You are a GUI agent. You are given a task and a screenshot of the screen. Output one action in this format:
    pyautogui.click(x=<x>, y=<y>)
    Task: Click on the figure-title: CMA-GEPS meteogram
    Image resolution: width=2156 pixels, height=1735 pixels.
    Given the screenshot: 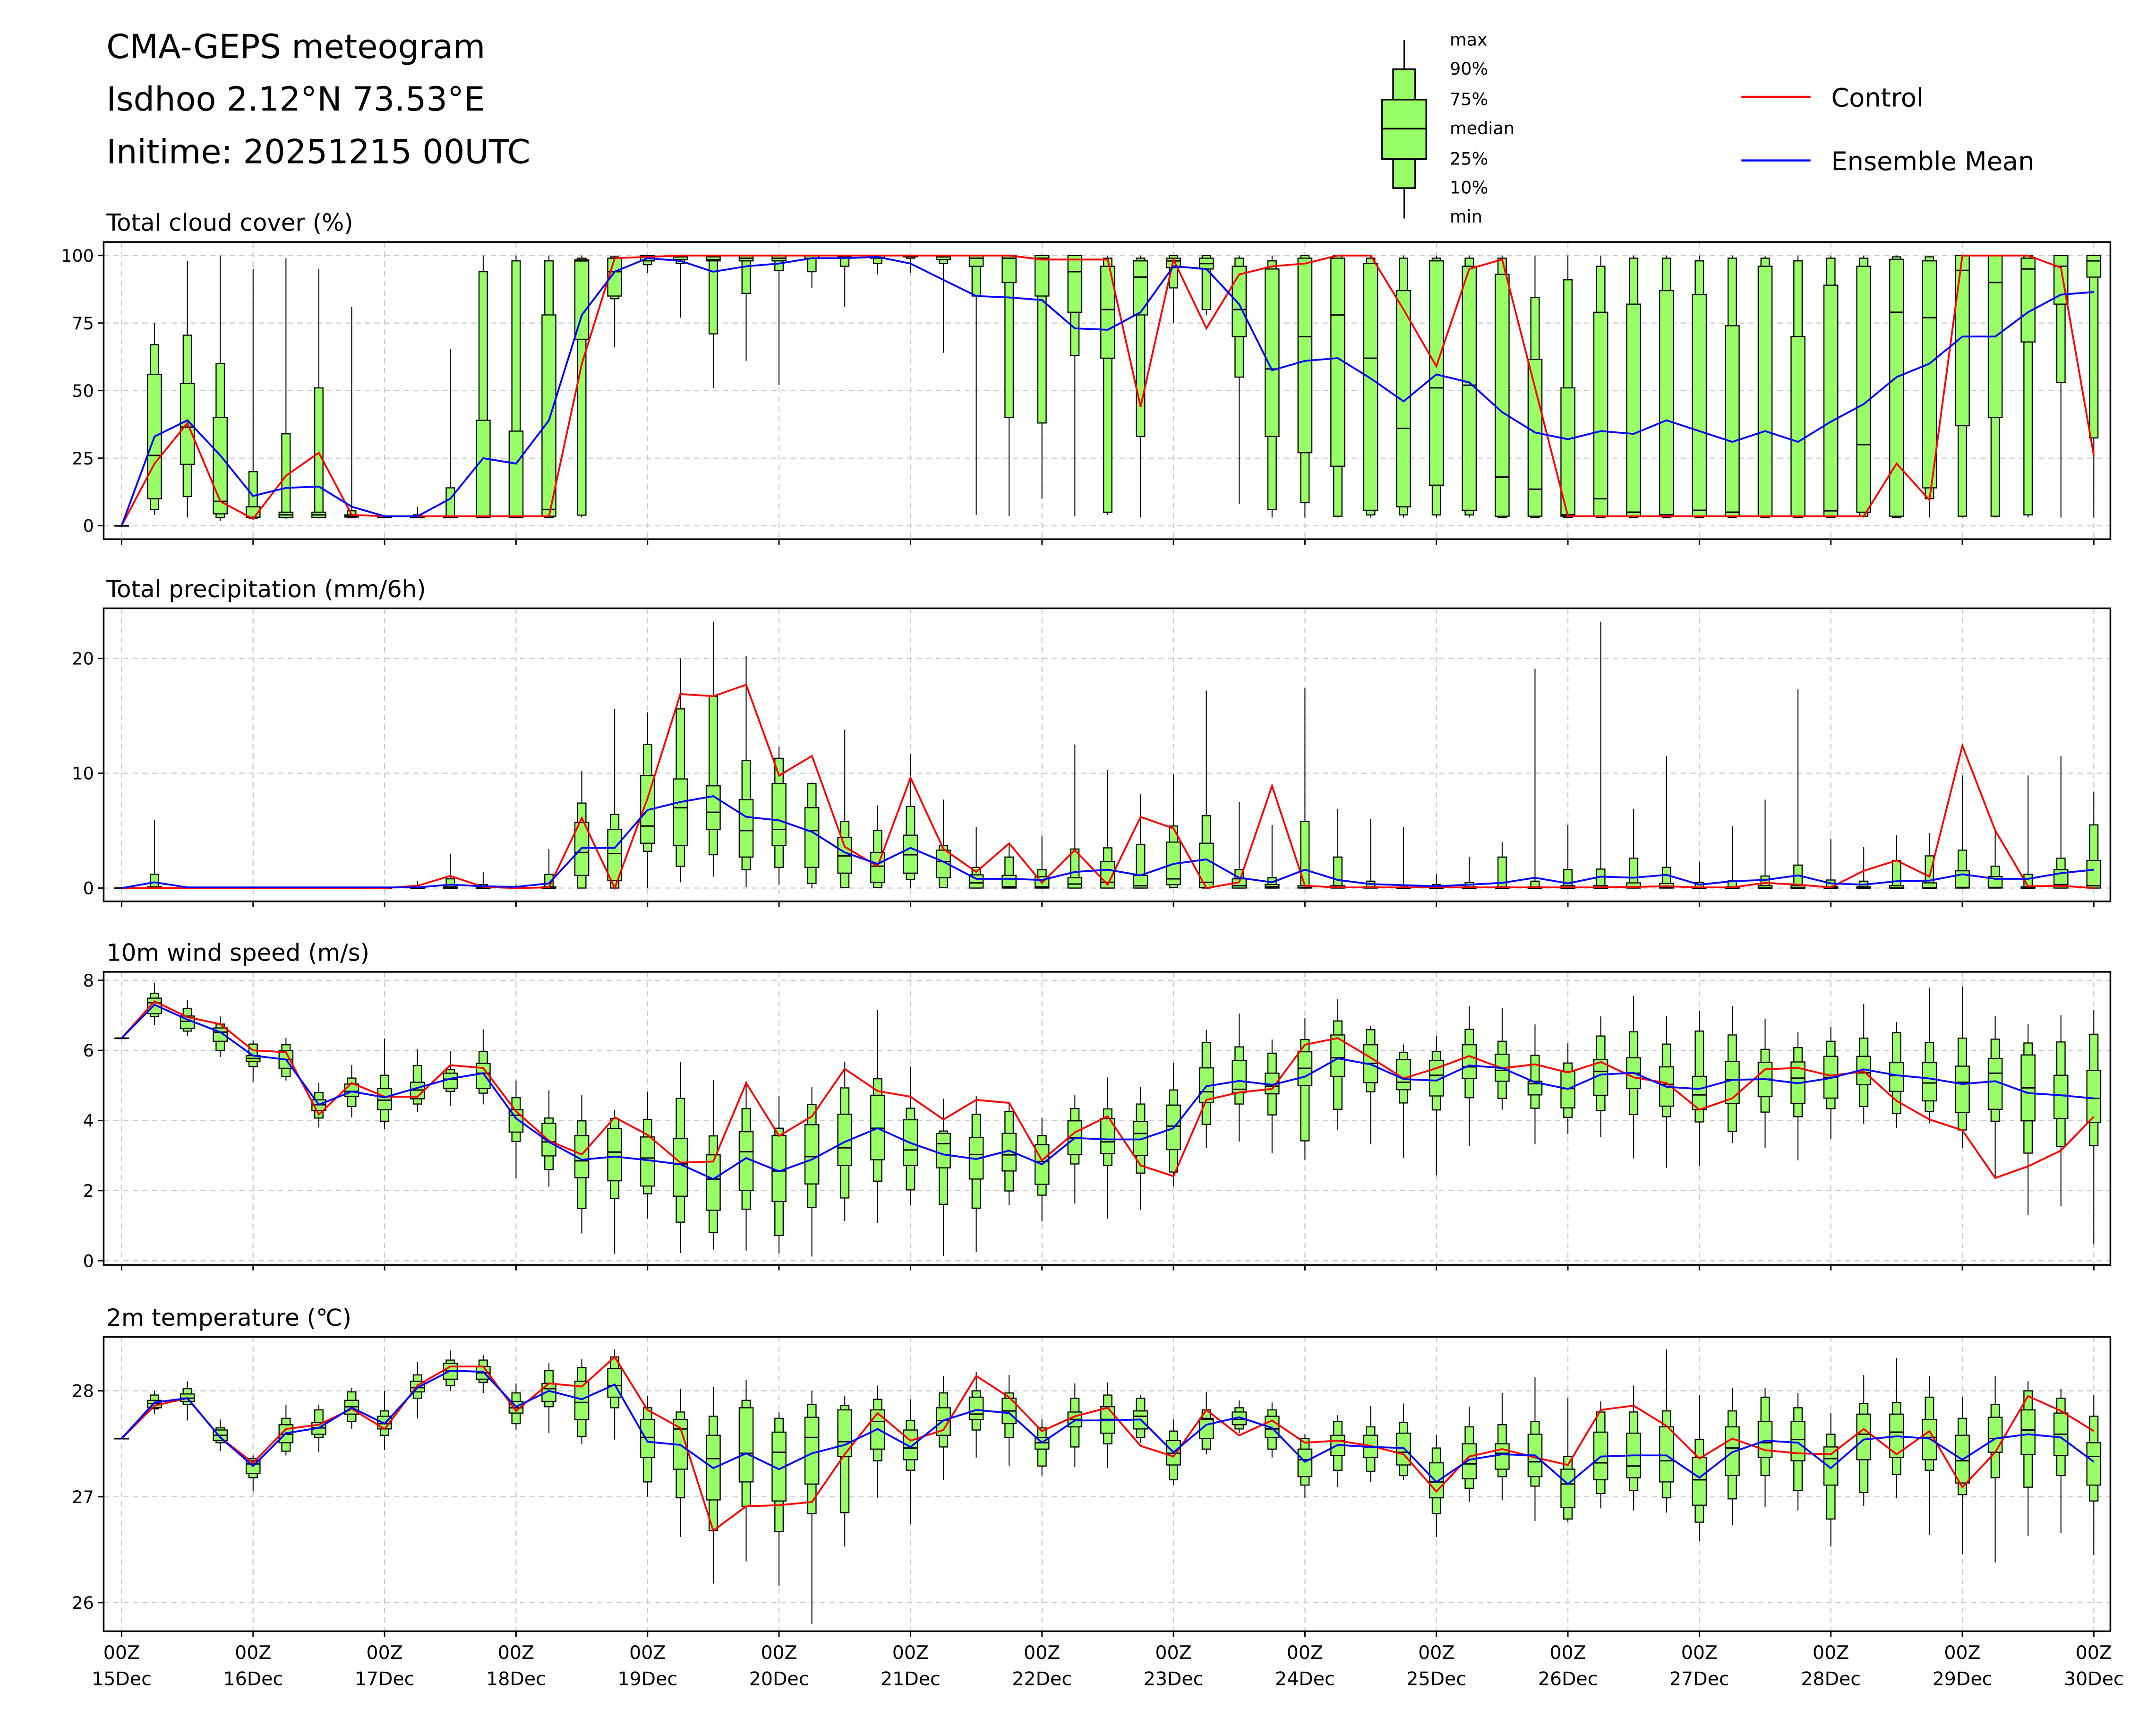 What is the action you would take?
    pyautogui.click(x=296, y=46)
    